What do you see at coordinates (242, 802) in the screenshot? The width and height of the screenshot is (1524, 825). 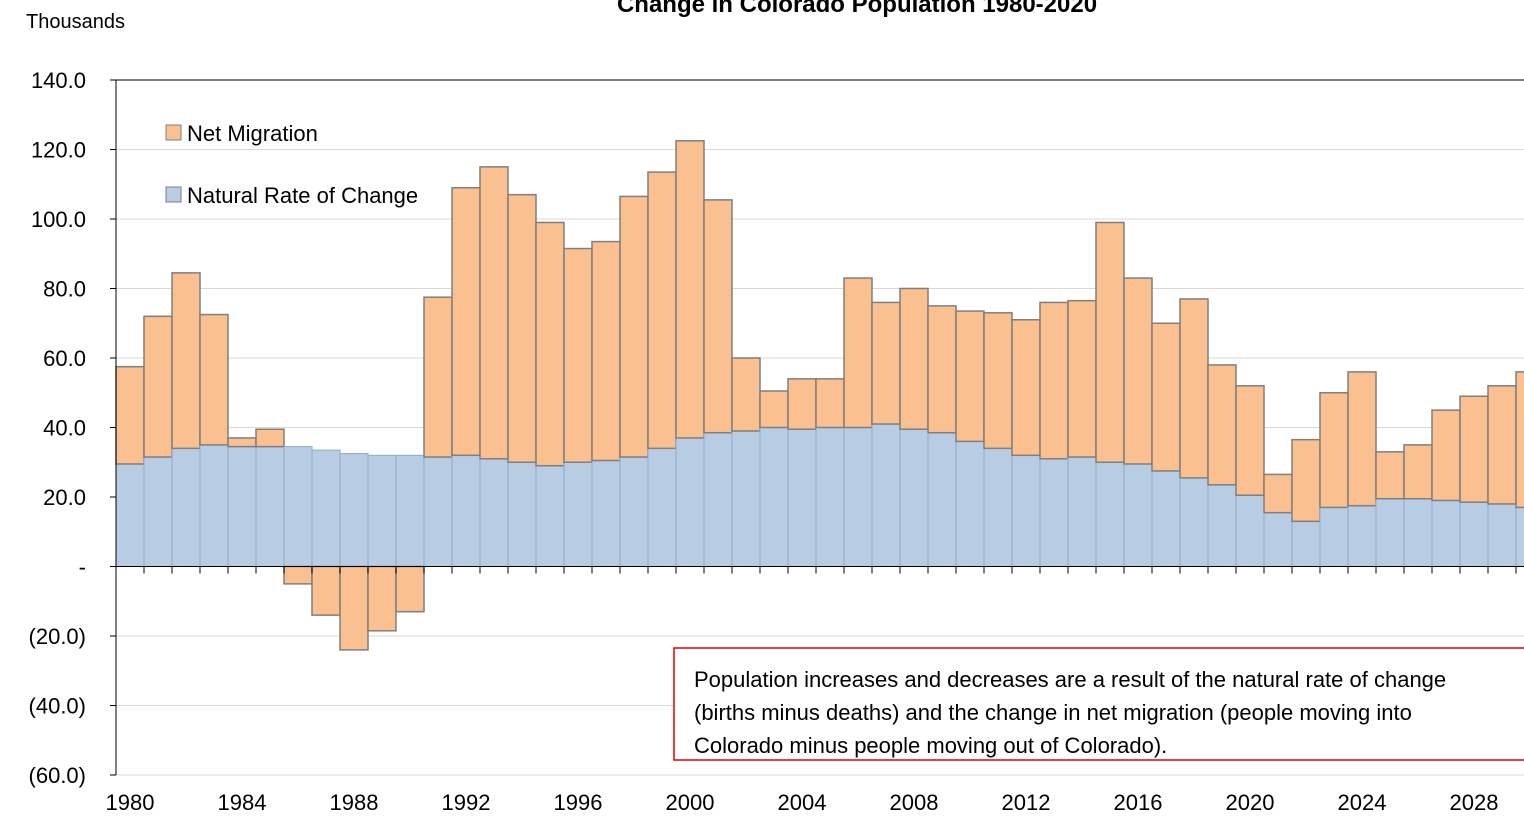 I see `x-tick-label: 1984` at bounding box center [242, 802].